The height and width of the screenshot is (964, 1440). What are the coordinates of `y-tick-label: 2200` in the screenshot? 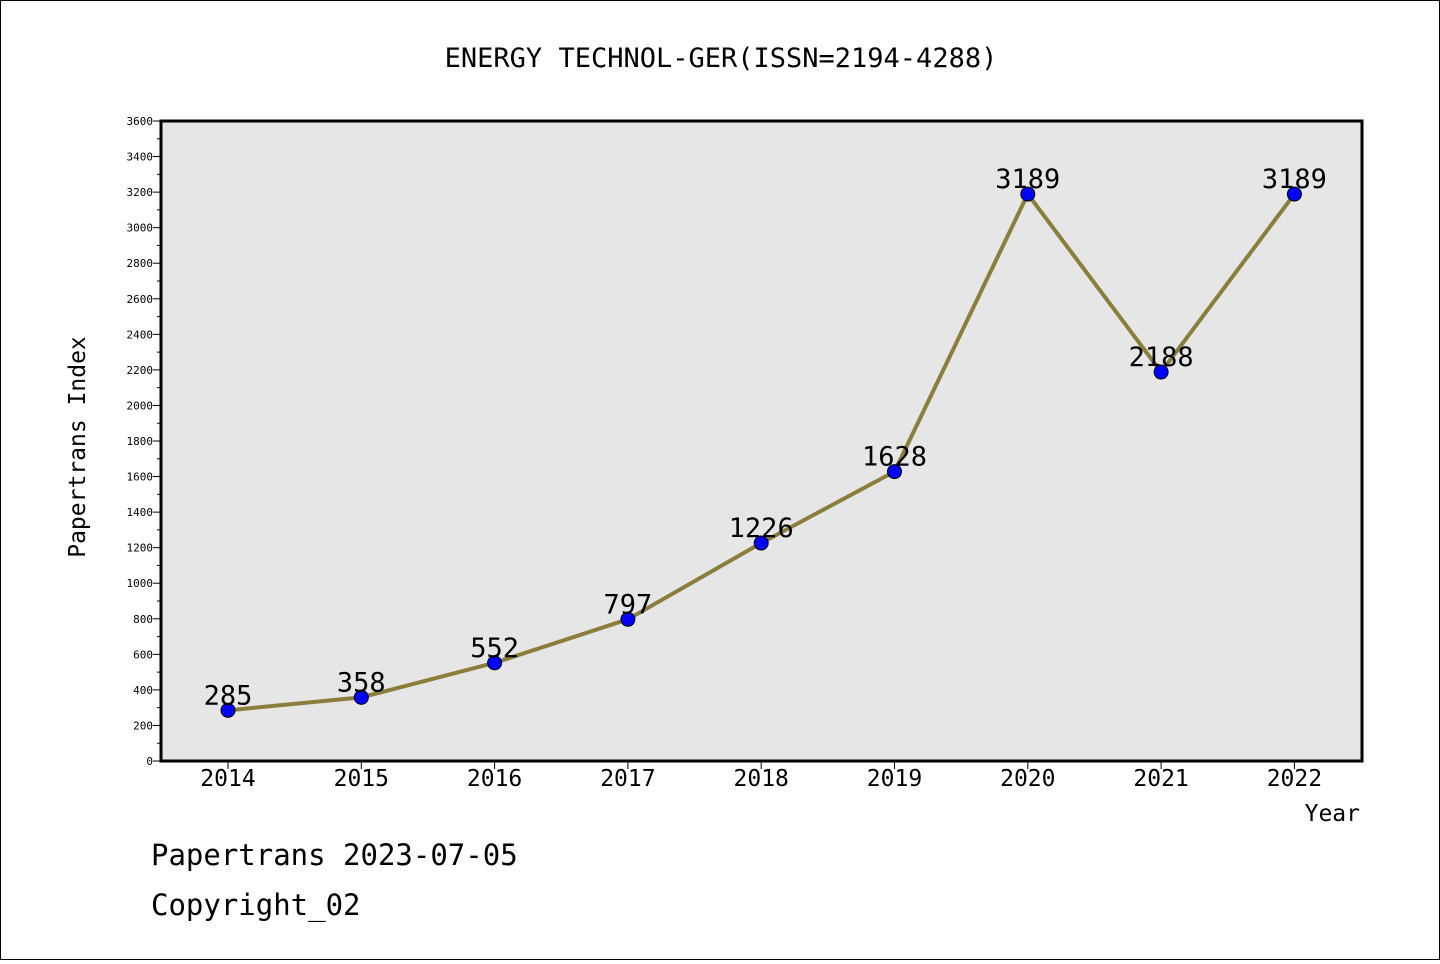 It's located at (140, 370).